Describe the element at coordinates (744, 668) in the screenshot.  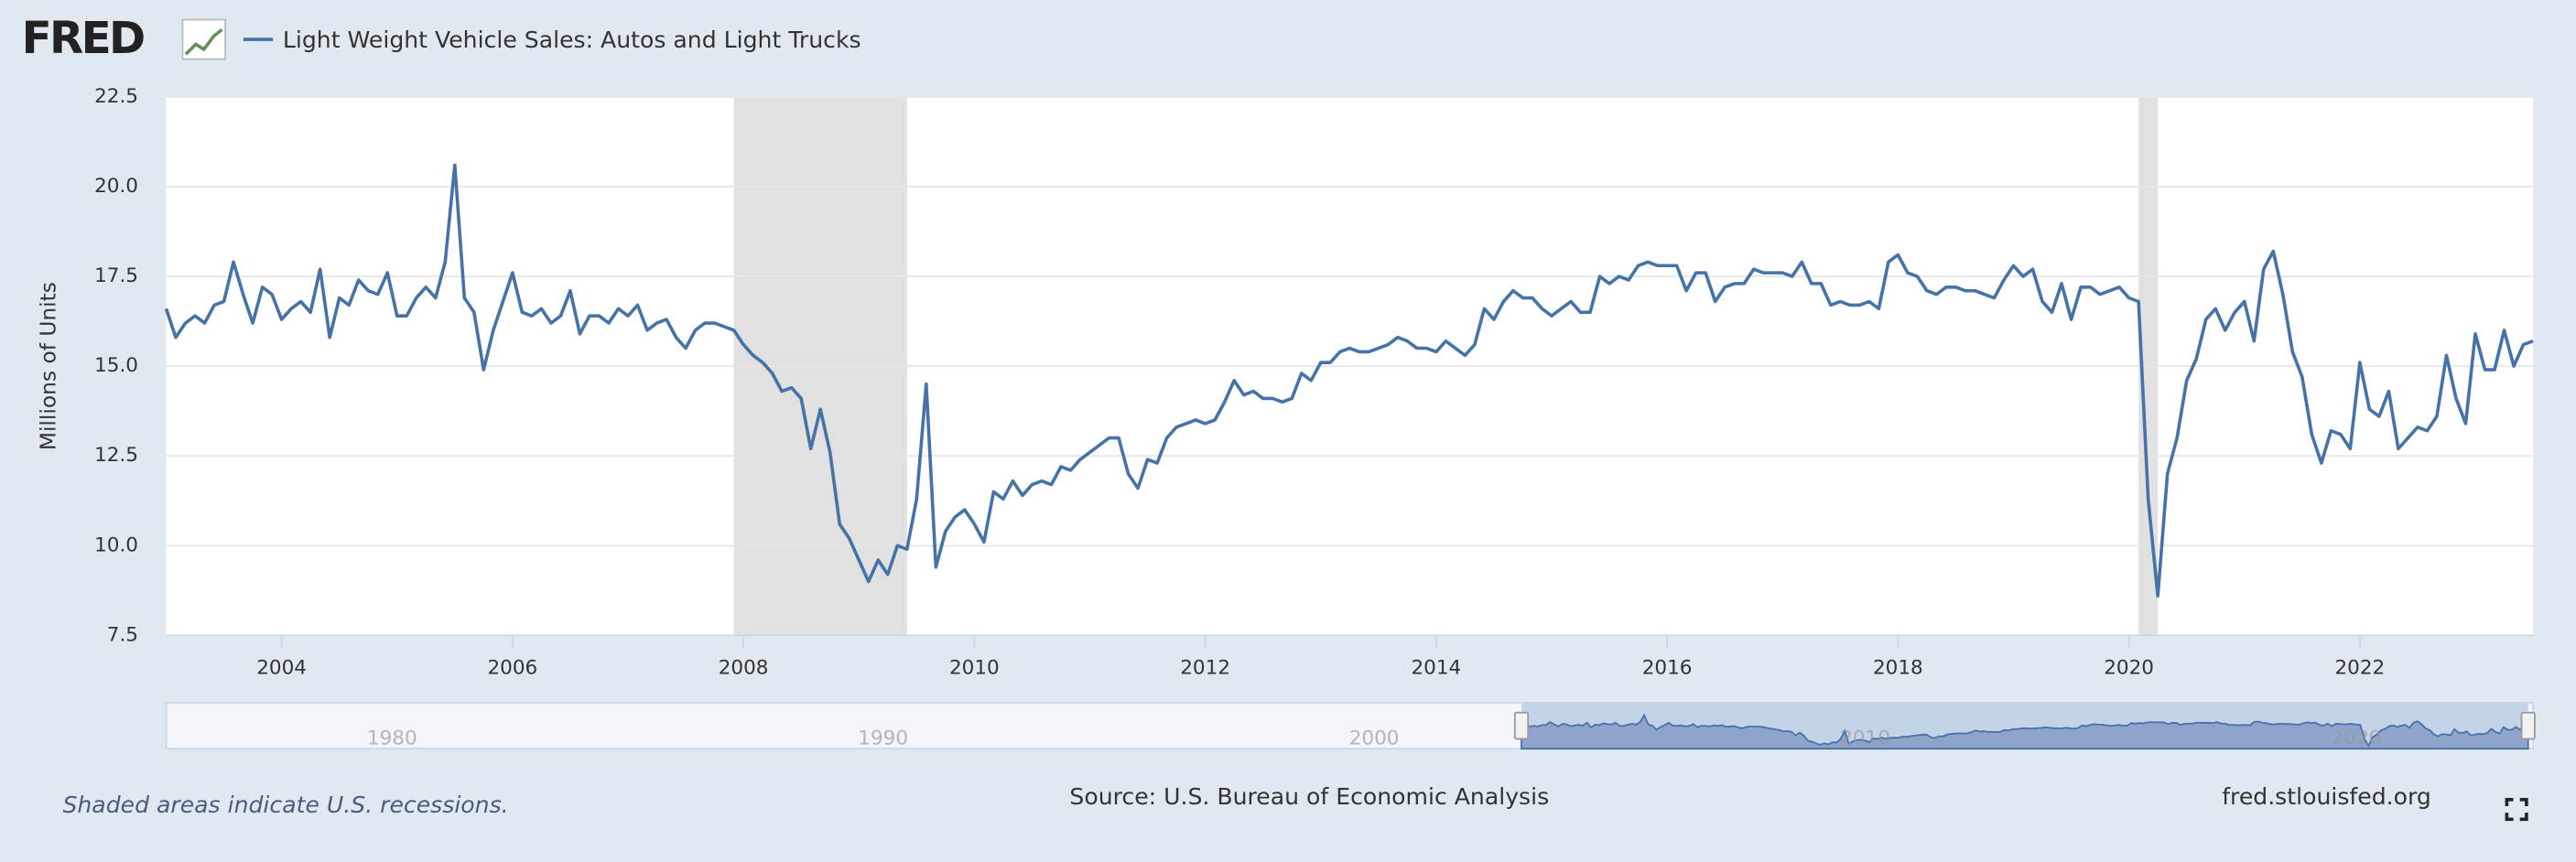
I see `x-tick-label: 2008` at that location.